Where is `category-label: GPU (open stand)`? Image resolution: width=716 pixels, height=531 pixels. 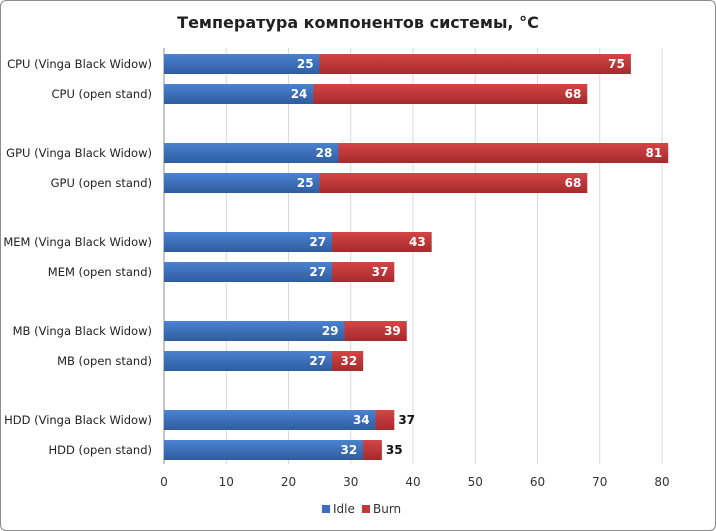
category-label: GPU (open stand) is located at coordinates (101, 183).